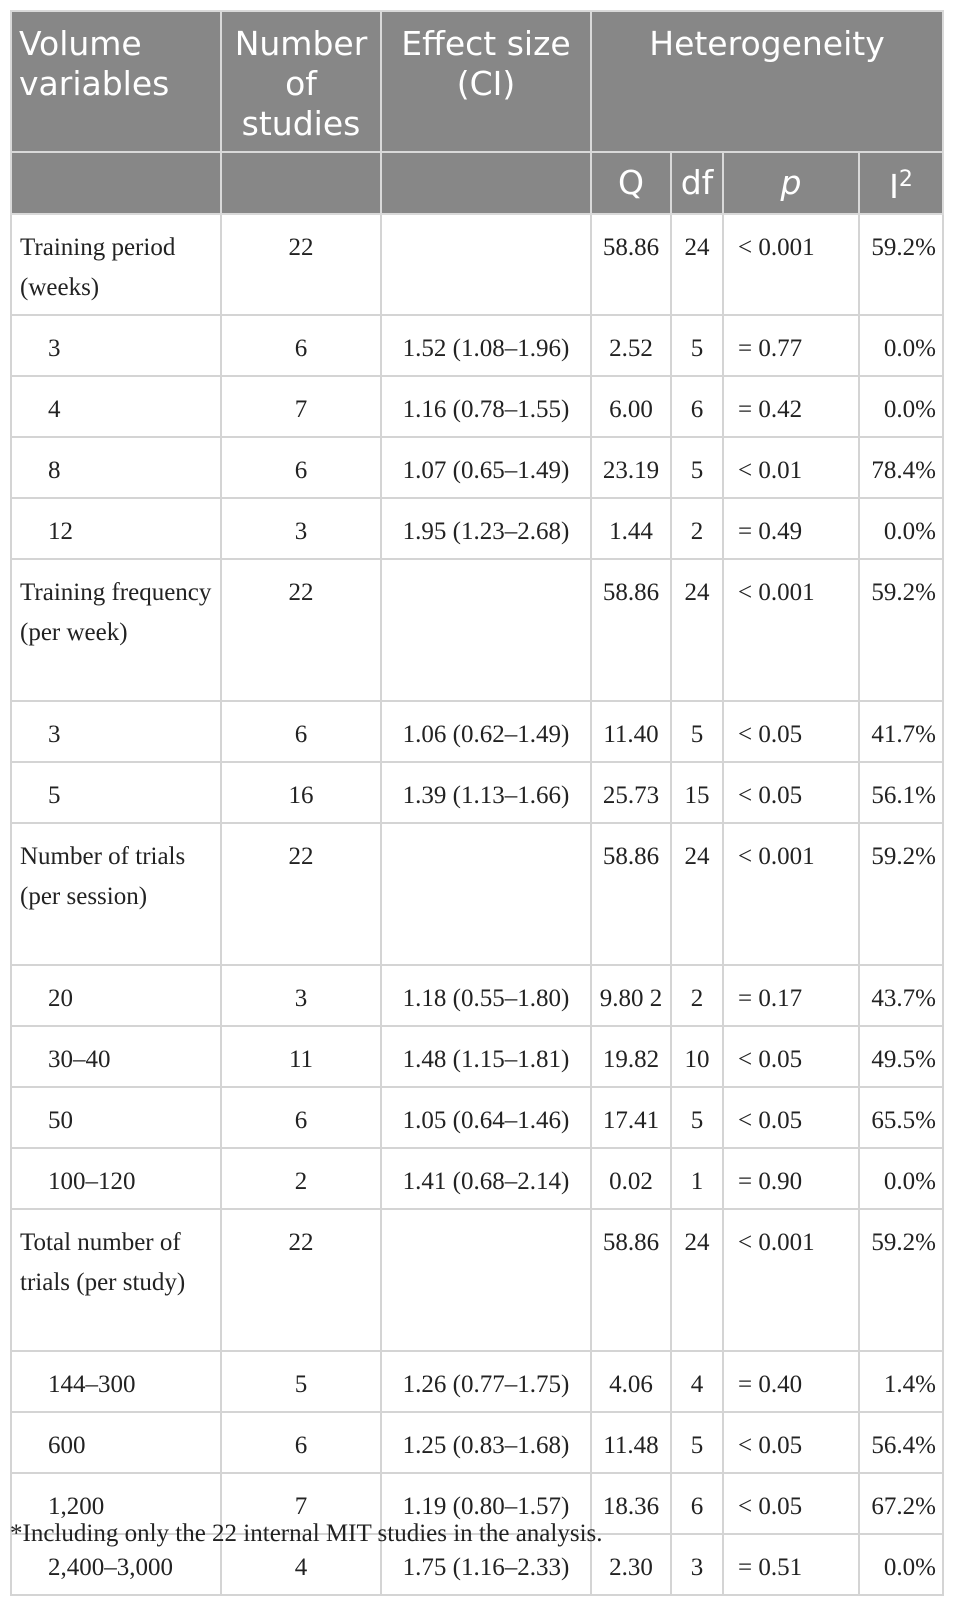 The height and width of the screenshot is (1607, 978). I want to click on cell-volume-variable: 20, so click(116, 995).